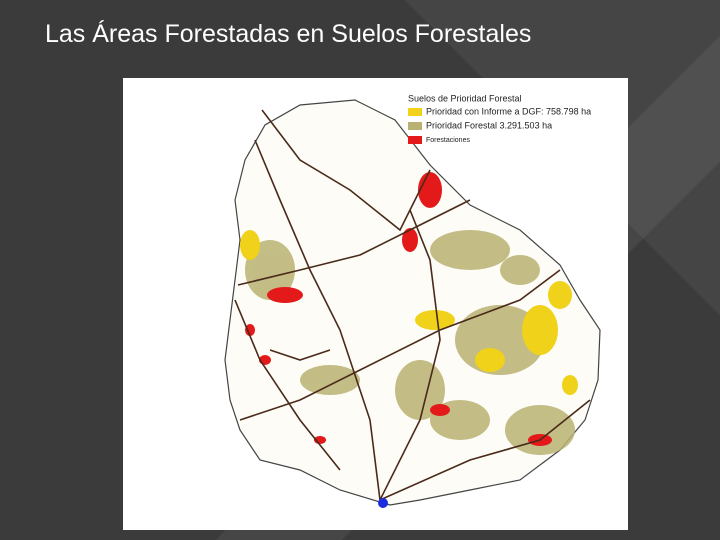 Image resolution: width=720 pixels, height=540 pixels. Describe the element at coordinates (508, 111) in the screenshot. I see `legend-label: Prioridad con Informe a DGF: 758.798 ha` at that location.